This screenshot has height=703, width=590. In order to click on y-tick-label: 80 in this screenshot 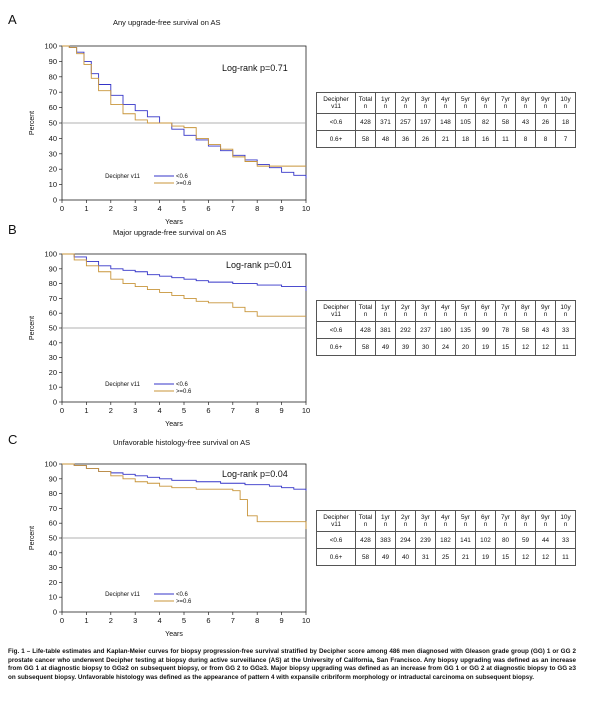, I will do `click(53, 493)`.